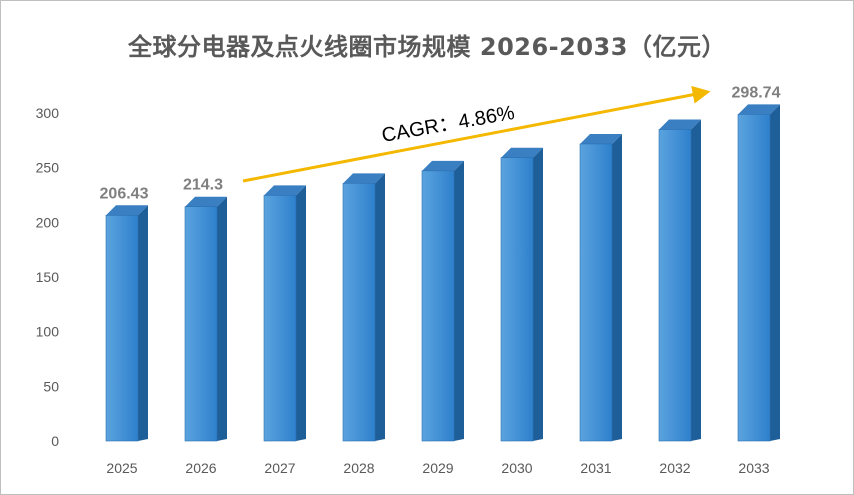 Image resolution: width=854 pixels, height=495 pixels. What do you see at coordinates (48, 332) in the screenshot?
I see `y-tick-label: 100` at bounding box center [48, 332].